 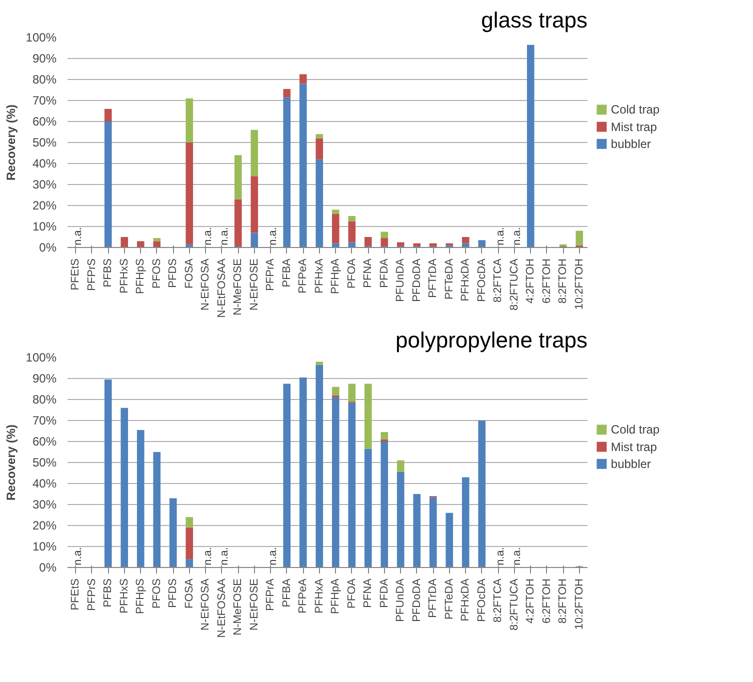 I want to click on x-tick-label: PFHpA, so click(x=336, y=596).